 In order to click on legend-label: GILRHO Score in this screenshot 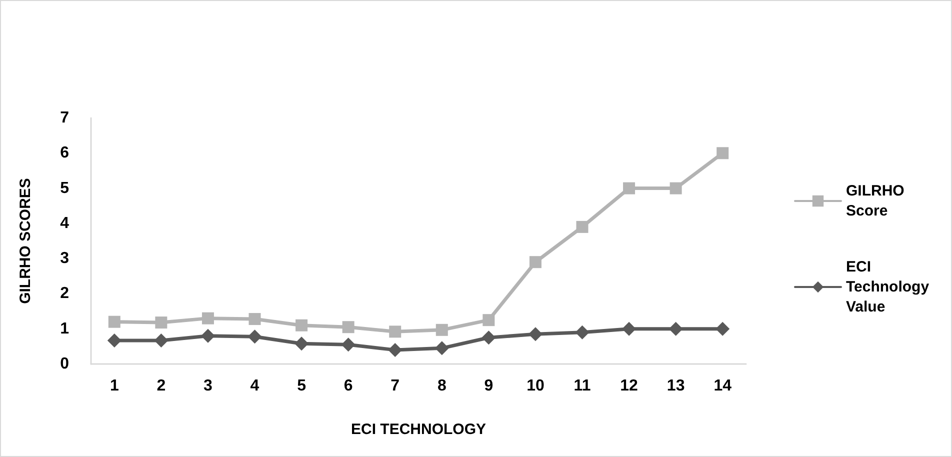, I will do `click(877, 201)`.